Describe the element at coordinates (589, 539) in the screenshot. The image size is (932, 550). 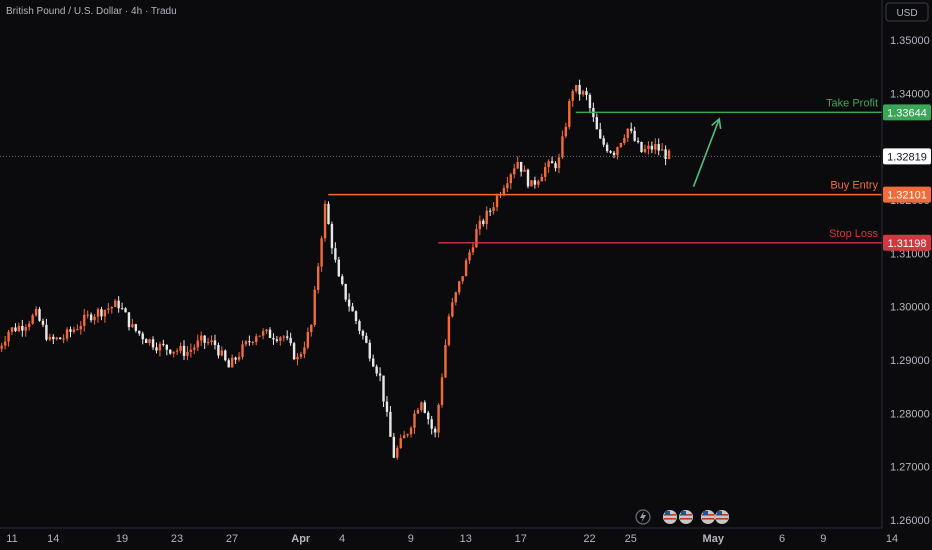
I see `time-tick-label: 22` at that location.